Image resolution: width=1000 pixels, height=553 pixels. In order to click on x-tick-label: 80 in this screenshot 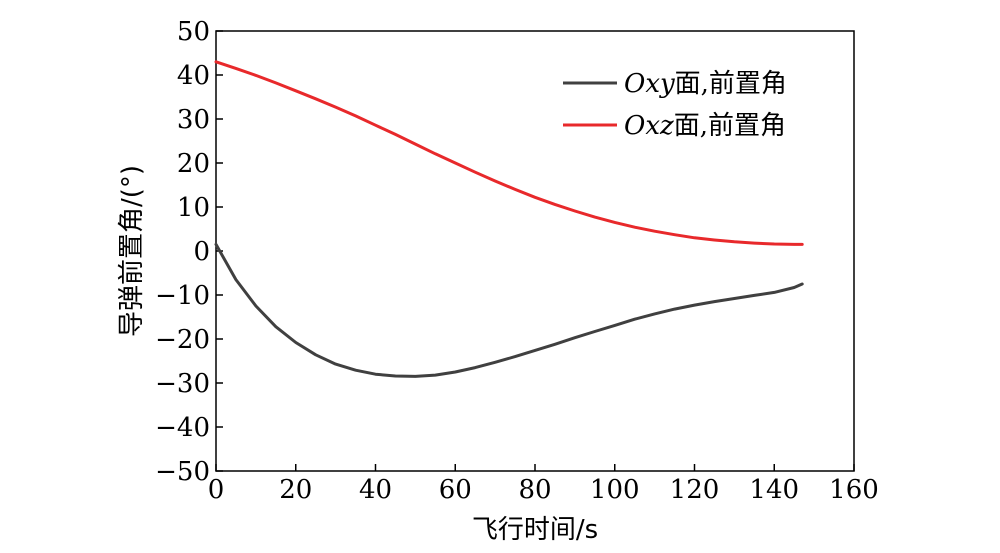, I will do `click(534, 490)`.